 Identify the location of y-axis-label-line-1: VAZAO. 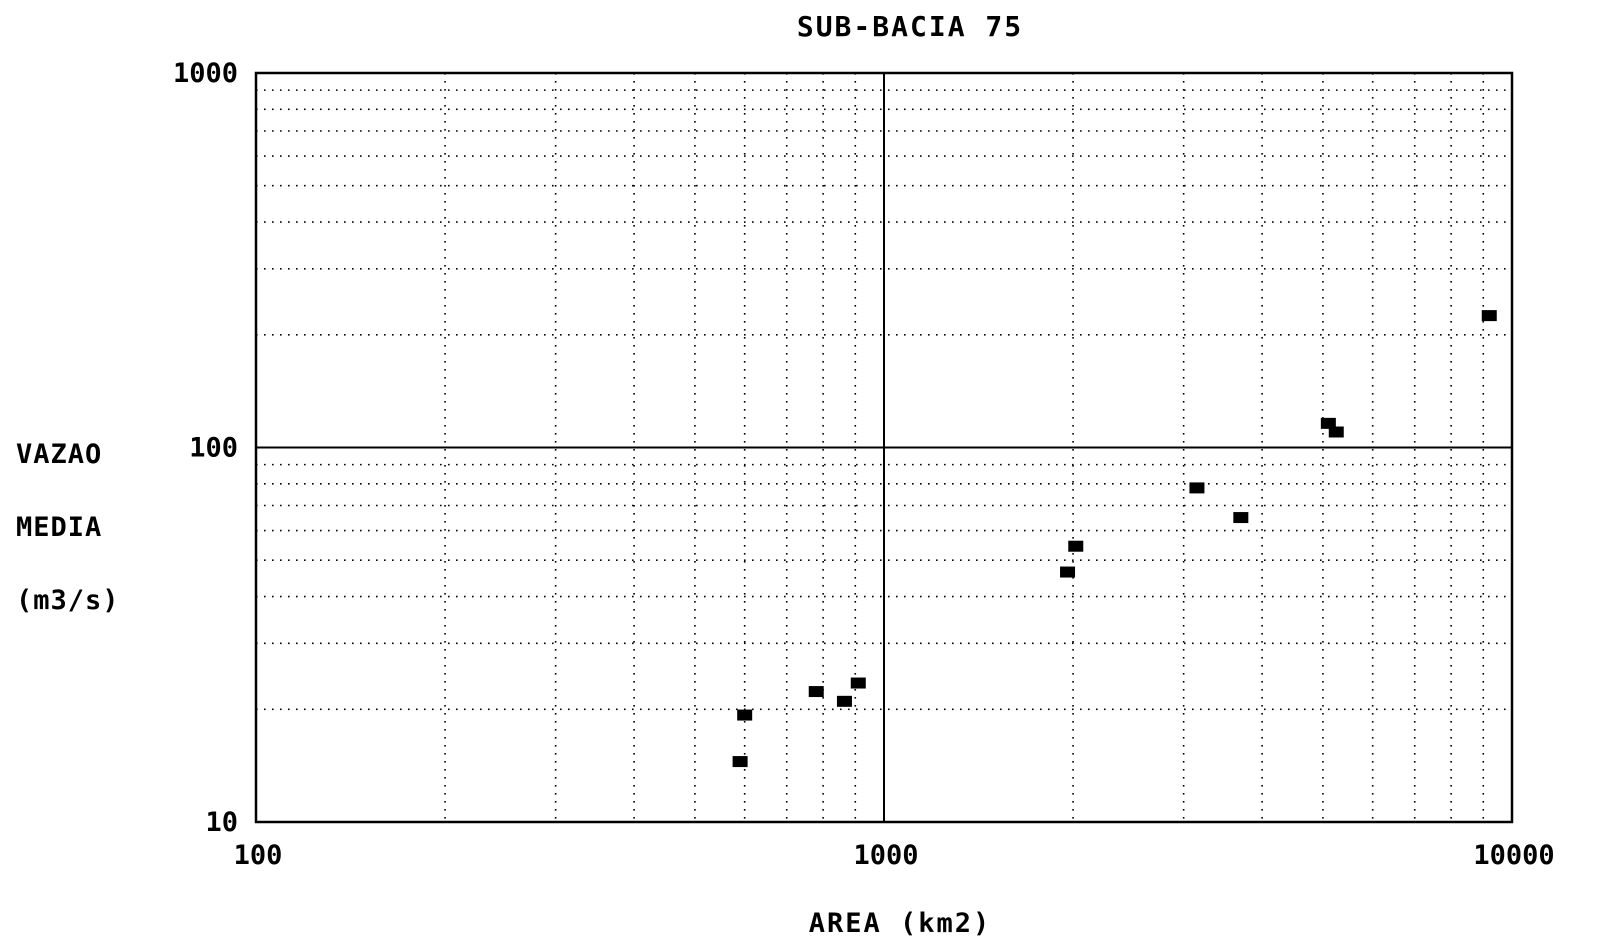
(59, 454).